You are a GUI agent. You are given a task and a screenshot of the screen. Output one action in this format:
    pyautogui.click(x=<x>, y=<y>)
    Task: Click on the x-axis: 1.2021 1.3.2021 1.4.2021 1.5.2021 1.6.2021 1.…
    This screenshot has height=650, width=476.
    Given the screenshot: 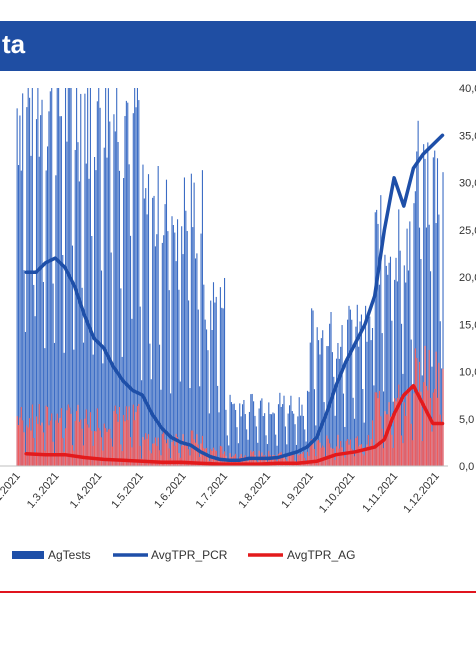 What is the action you would take?
    pyautogui.click(x=224, y=490)
    